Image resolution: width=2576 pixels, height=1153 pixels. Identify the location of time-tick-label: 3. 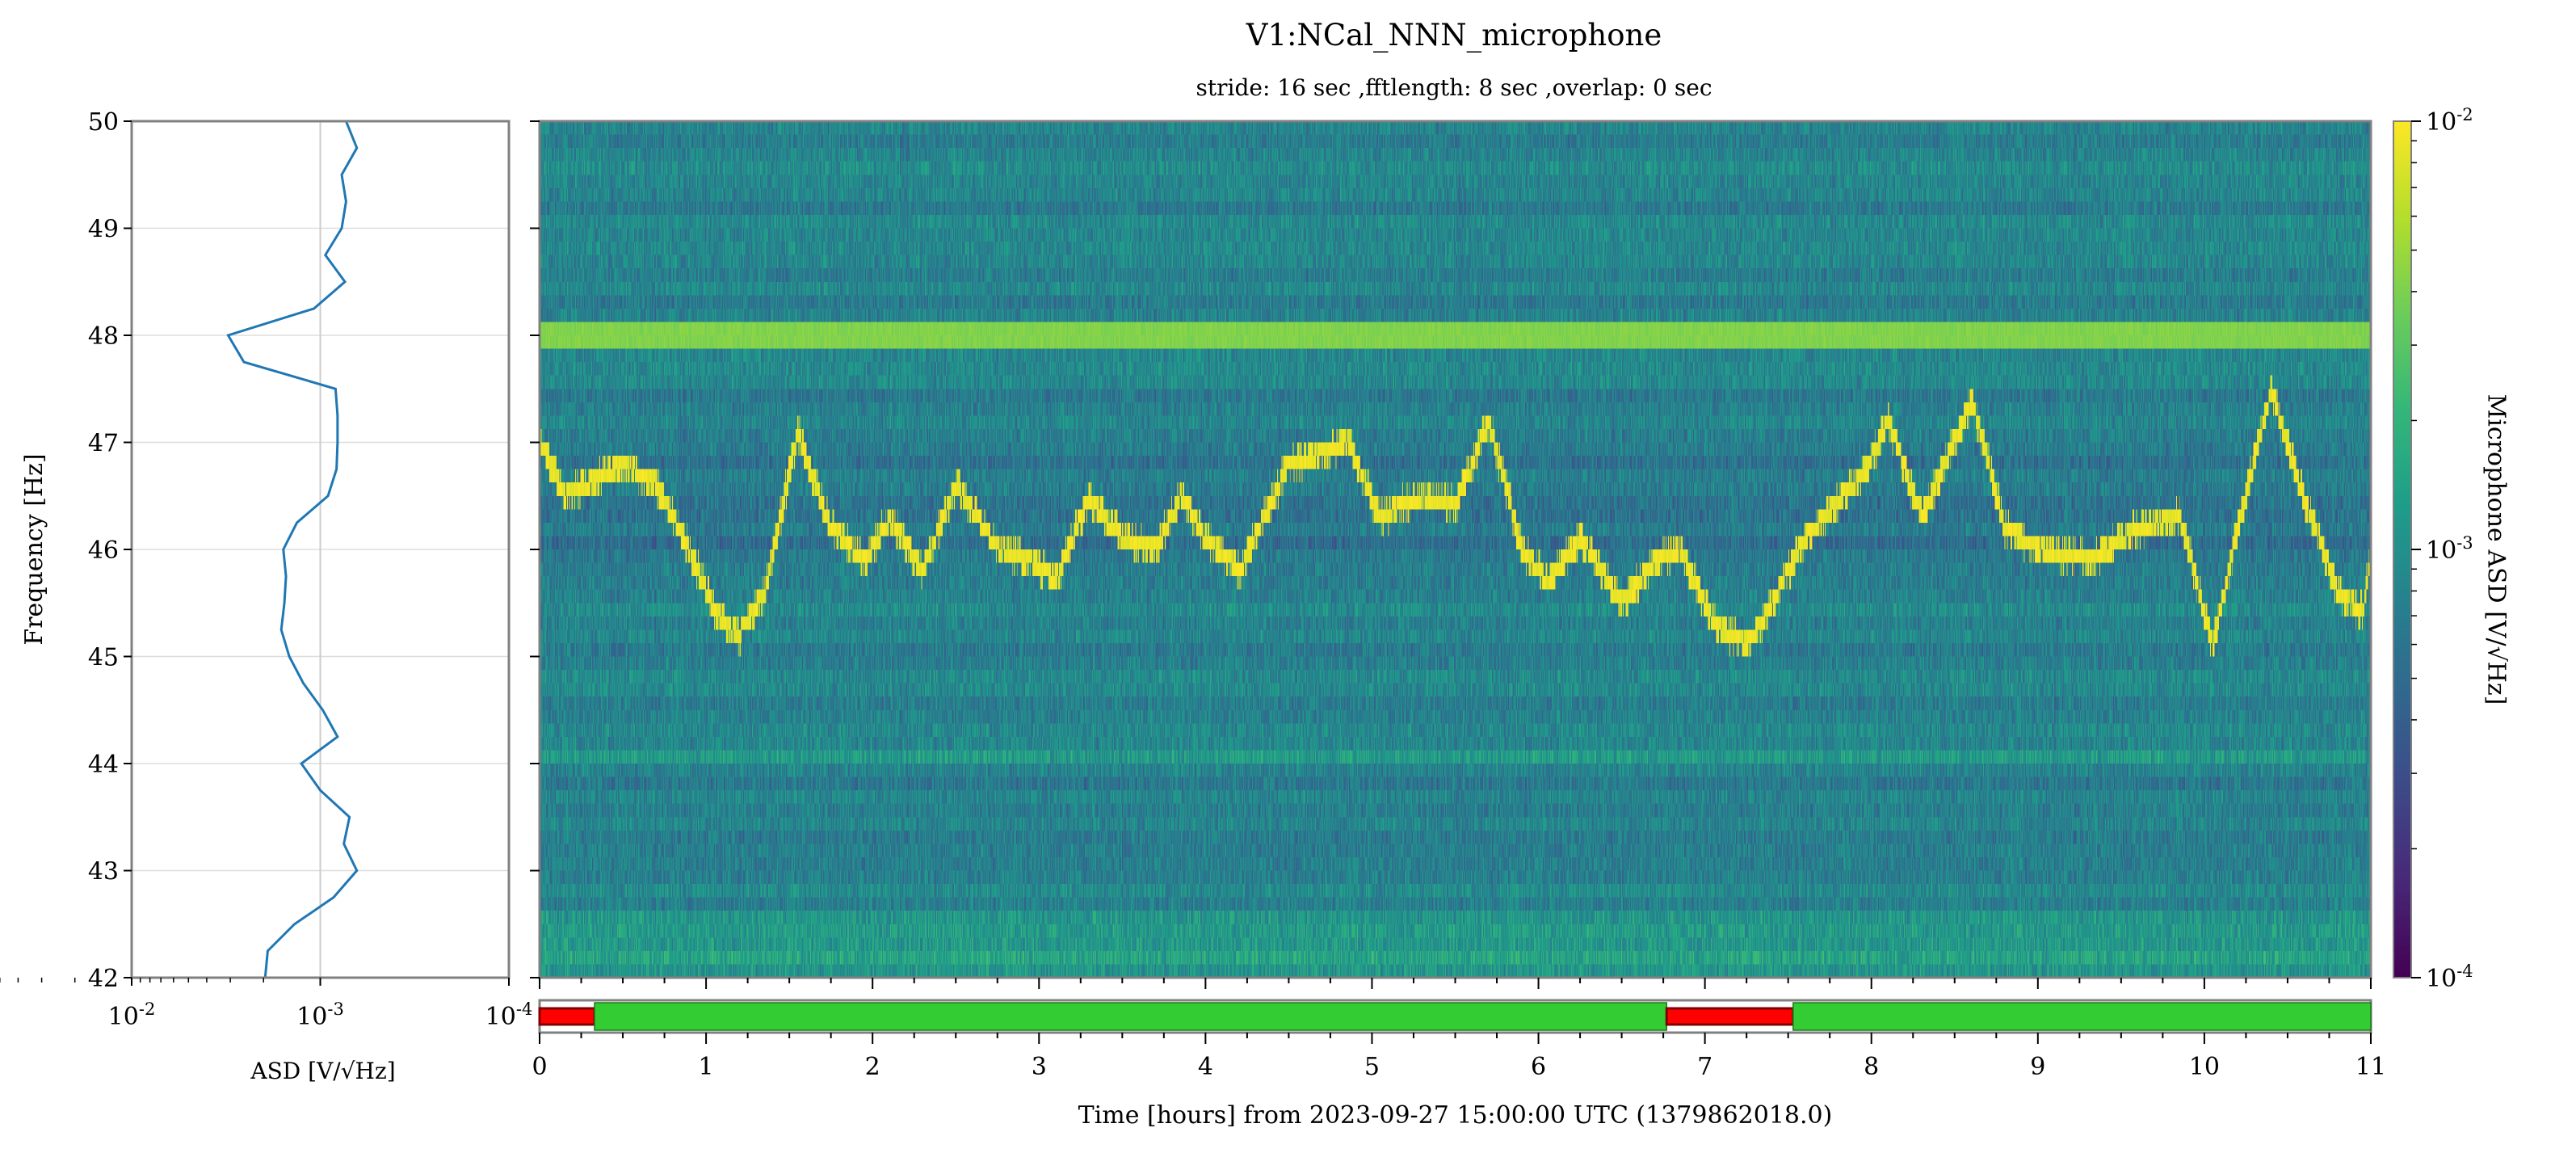
(1040, 1067).